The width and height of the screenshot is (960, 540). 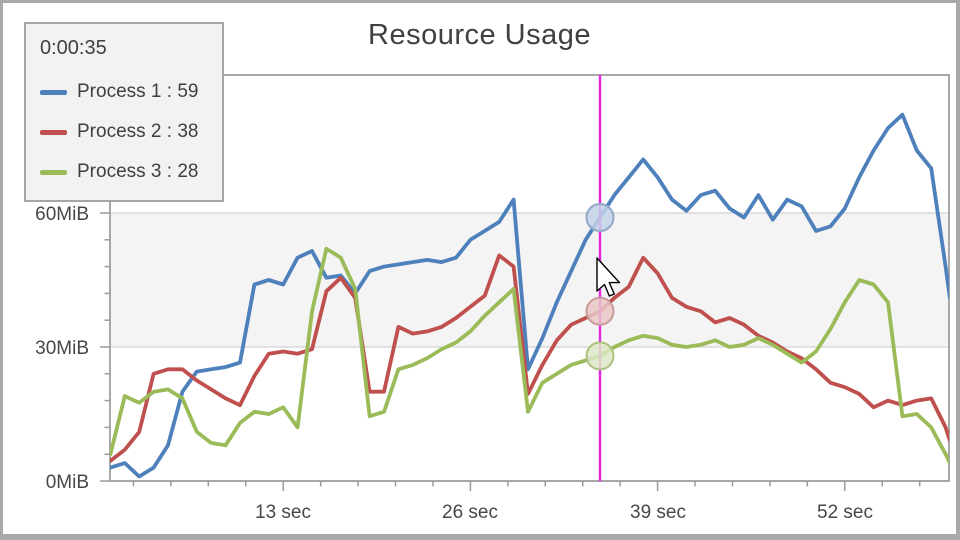 What do you see at coordinates (53, 172) in the screenshot?
I see `process-3-swatch-icon` at bounding box center [53, 172].